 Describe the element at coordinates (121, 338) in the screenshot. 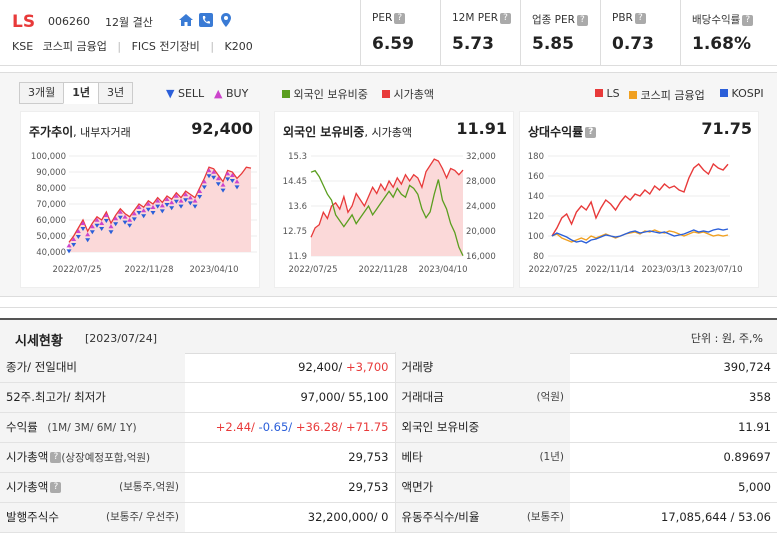

I see `table-date: [2023/07/24]` at that location.